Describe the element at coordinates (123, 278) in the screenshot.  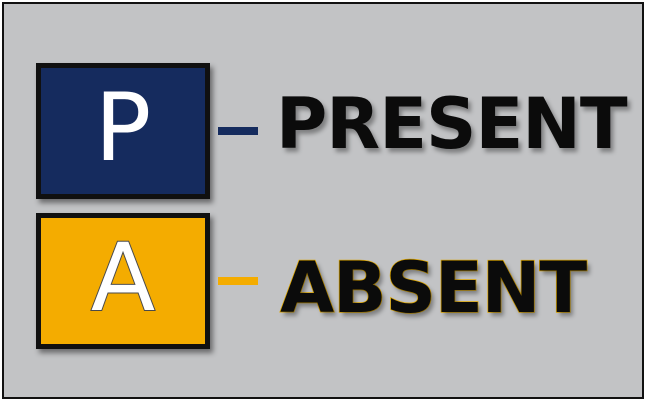
I see `absent-letter: A` at that location.